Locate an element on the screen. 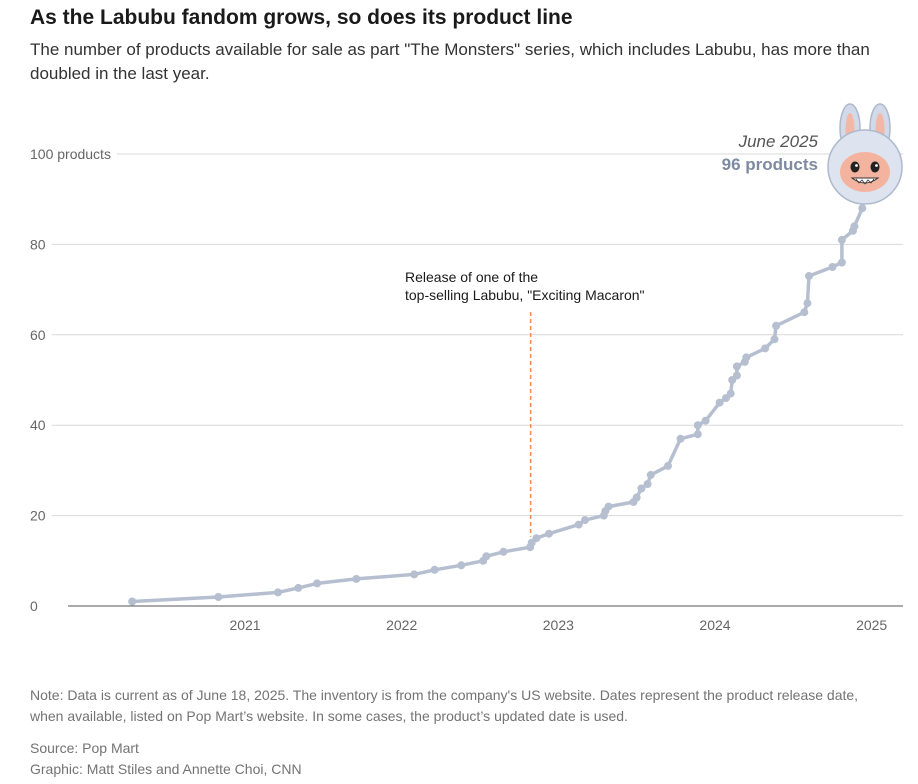  y-tick-label: 100 products is located at coordinates (70, 154).